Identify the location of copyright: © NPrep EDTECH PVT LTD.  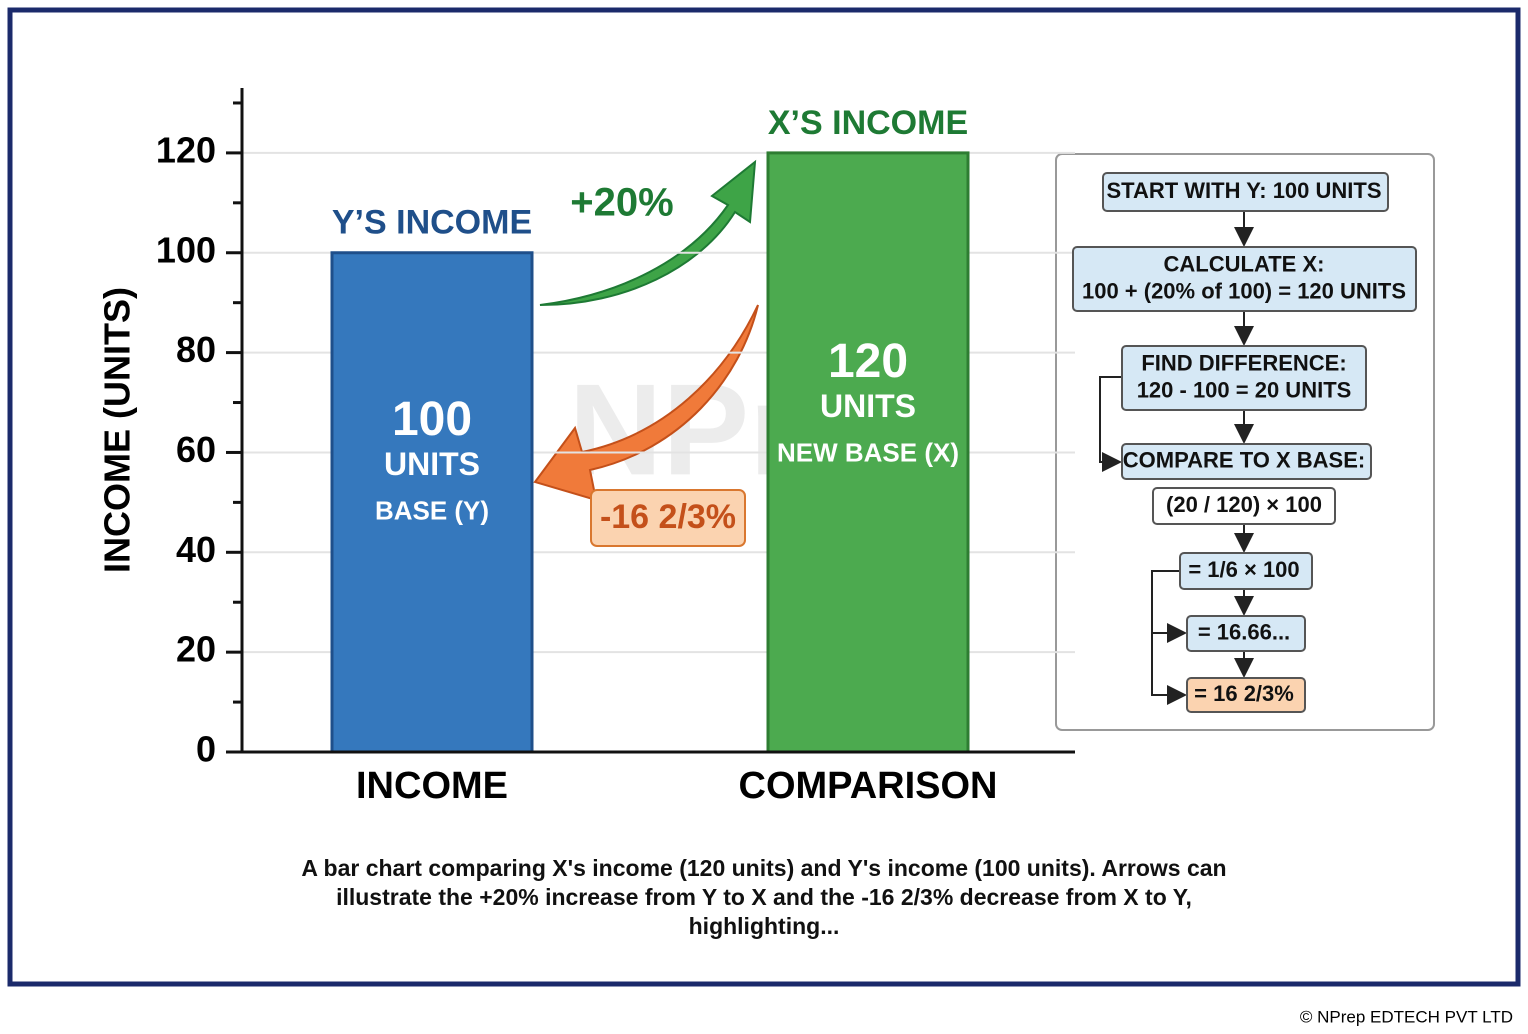
(1406, 1016).